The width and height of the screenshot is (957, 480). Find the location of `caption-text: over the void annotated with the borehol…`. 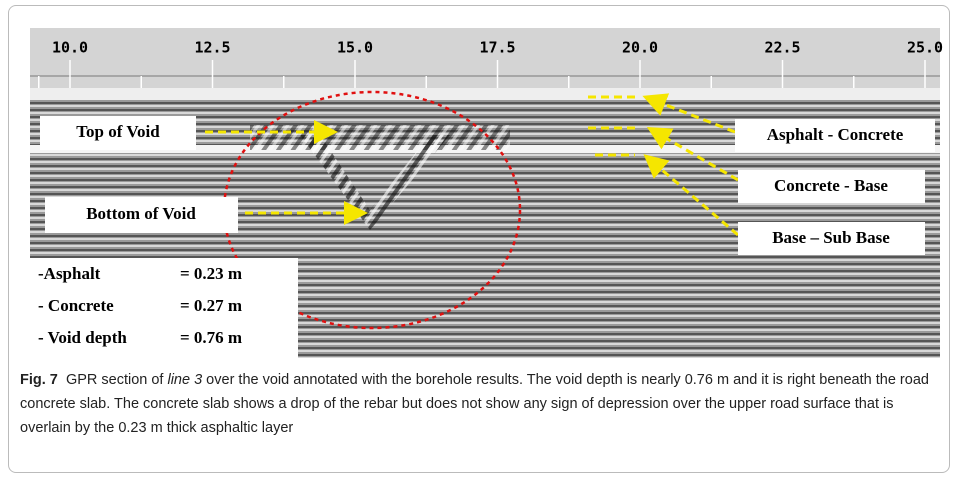

caption-text: over the void annotated with the borehol… is located at coordinates (474, 404).